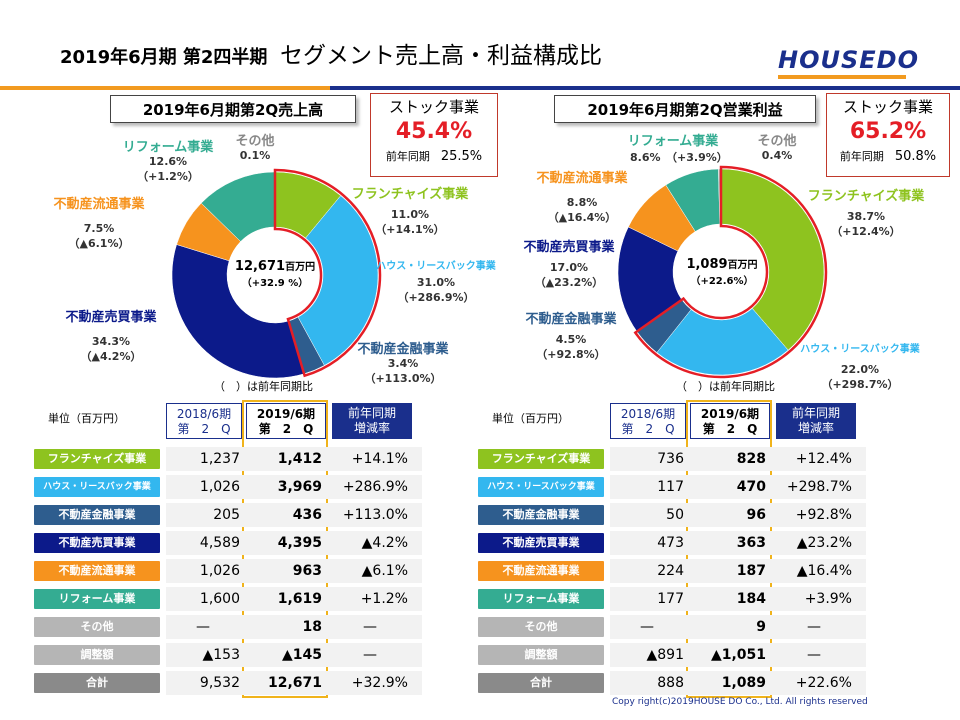  I want to click on profit-cell-change: ▲16.4%, so click(824, 571).